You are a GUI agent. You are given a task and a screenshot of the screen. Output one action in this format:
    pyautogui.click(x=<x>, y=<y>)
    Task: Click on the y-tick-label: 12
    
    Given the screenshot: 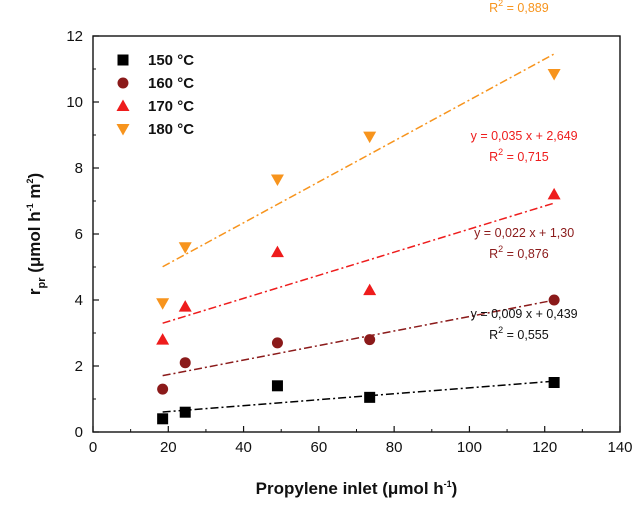 What is the action you would take?
    pyautogui.click(x=74, y=36)
    